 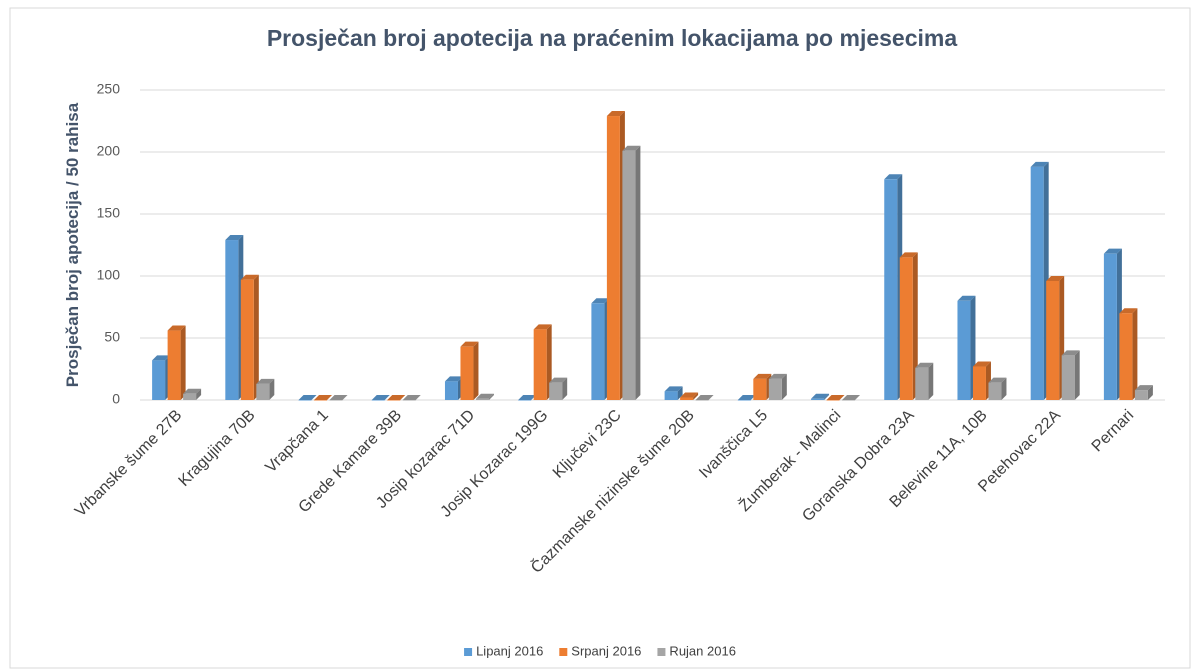 I want to click on y-tick-label: 250, so click(x=109, y=89).